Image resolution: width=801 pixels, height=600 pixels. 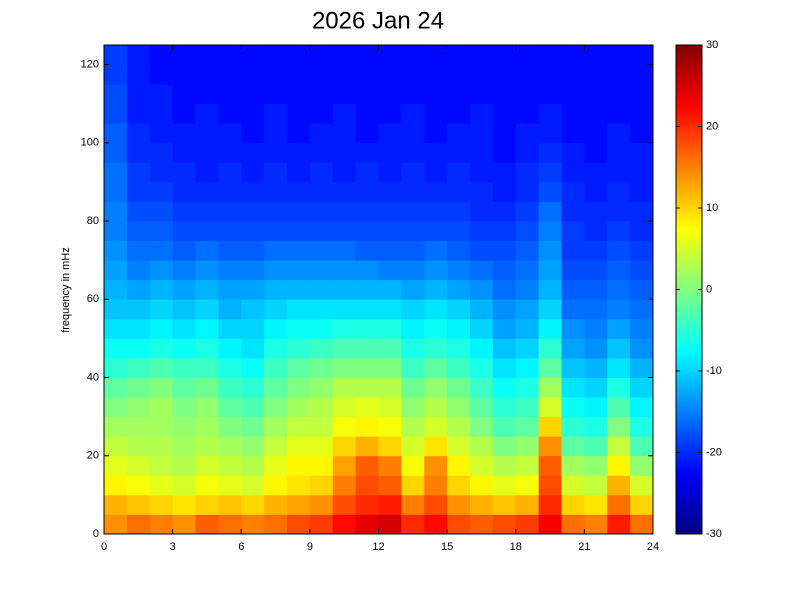 I want to click on x-tick-label: 0, so click(x=104, y=547).